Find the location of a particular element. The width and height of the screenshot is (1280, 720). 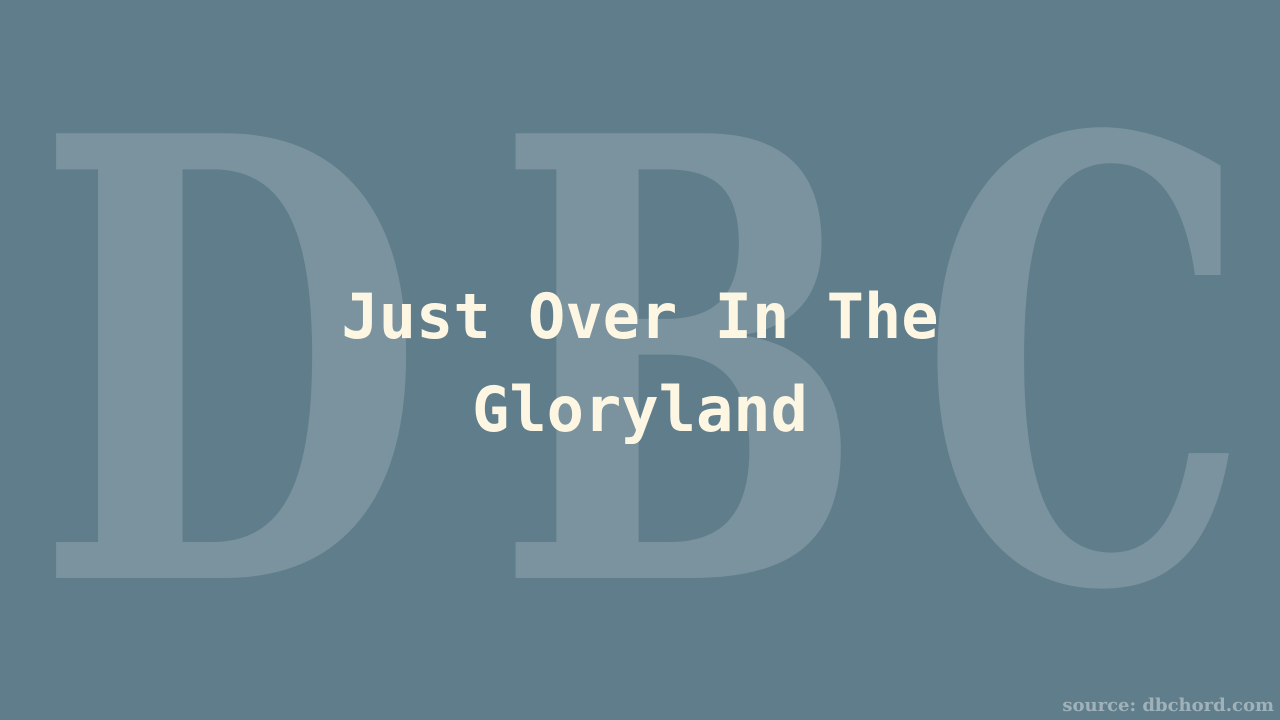

source-credit: source: dbchord.com is located at coordinates (1168, 705).